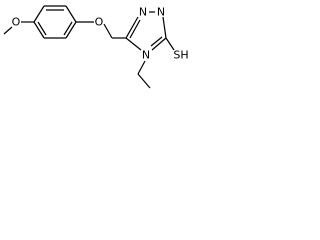  Describe the element at coordinates (180, 55) in the screenshot. I see `atom-label: SH` at that location.